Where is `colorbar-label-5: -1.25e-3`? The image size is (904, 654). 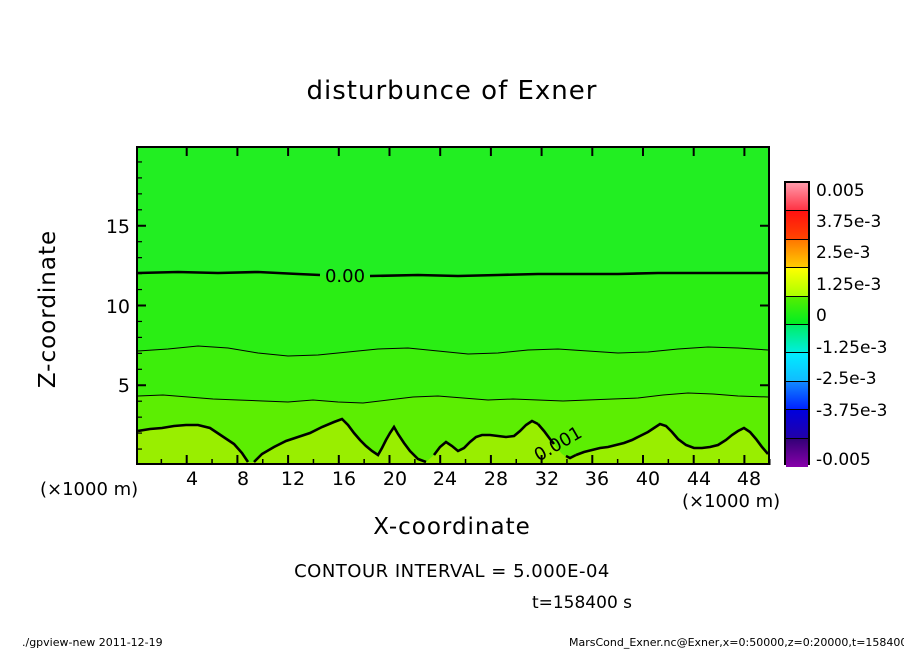 colorbar-label-5: -1.25e-3 is located at coordinates (852, 348).